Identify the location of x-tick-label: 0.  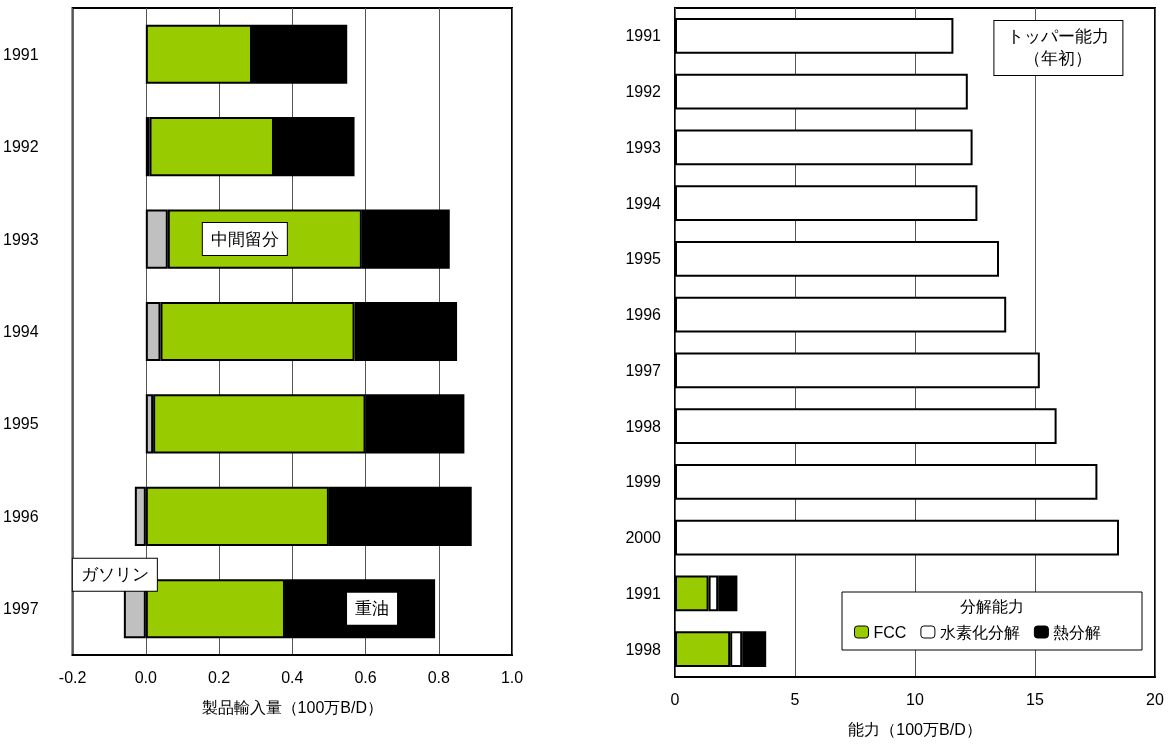
(675, 699).